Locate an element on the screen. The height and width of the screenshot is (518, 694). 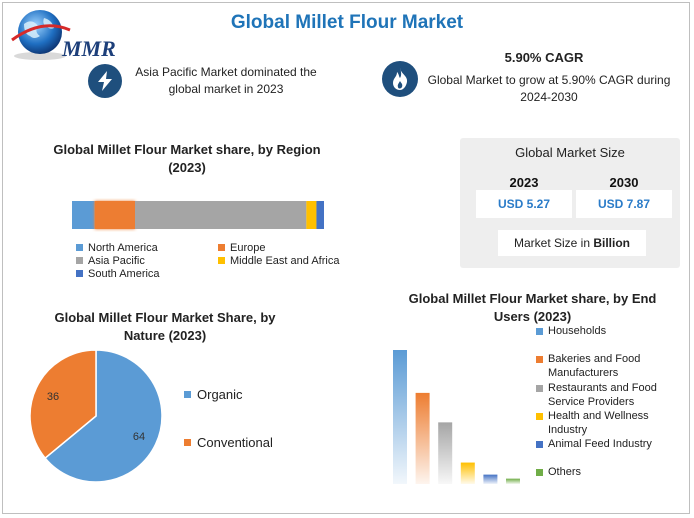
market-size-note-prefix: Market Size in is located at coordinates (553, 243).